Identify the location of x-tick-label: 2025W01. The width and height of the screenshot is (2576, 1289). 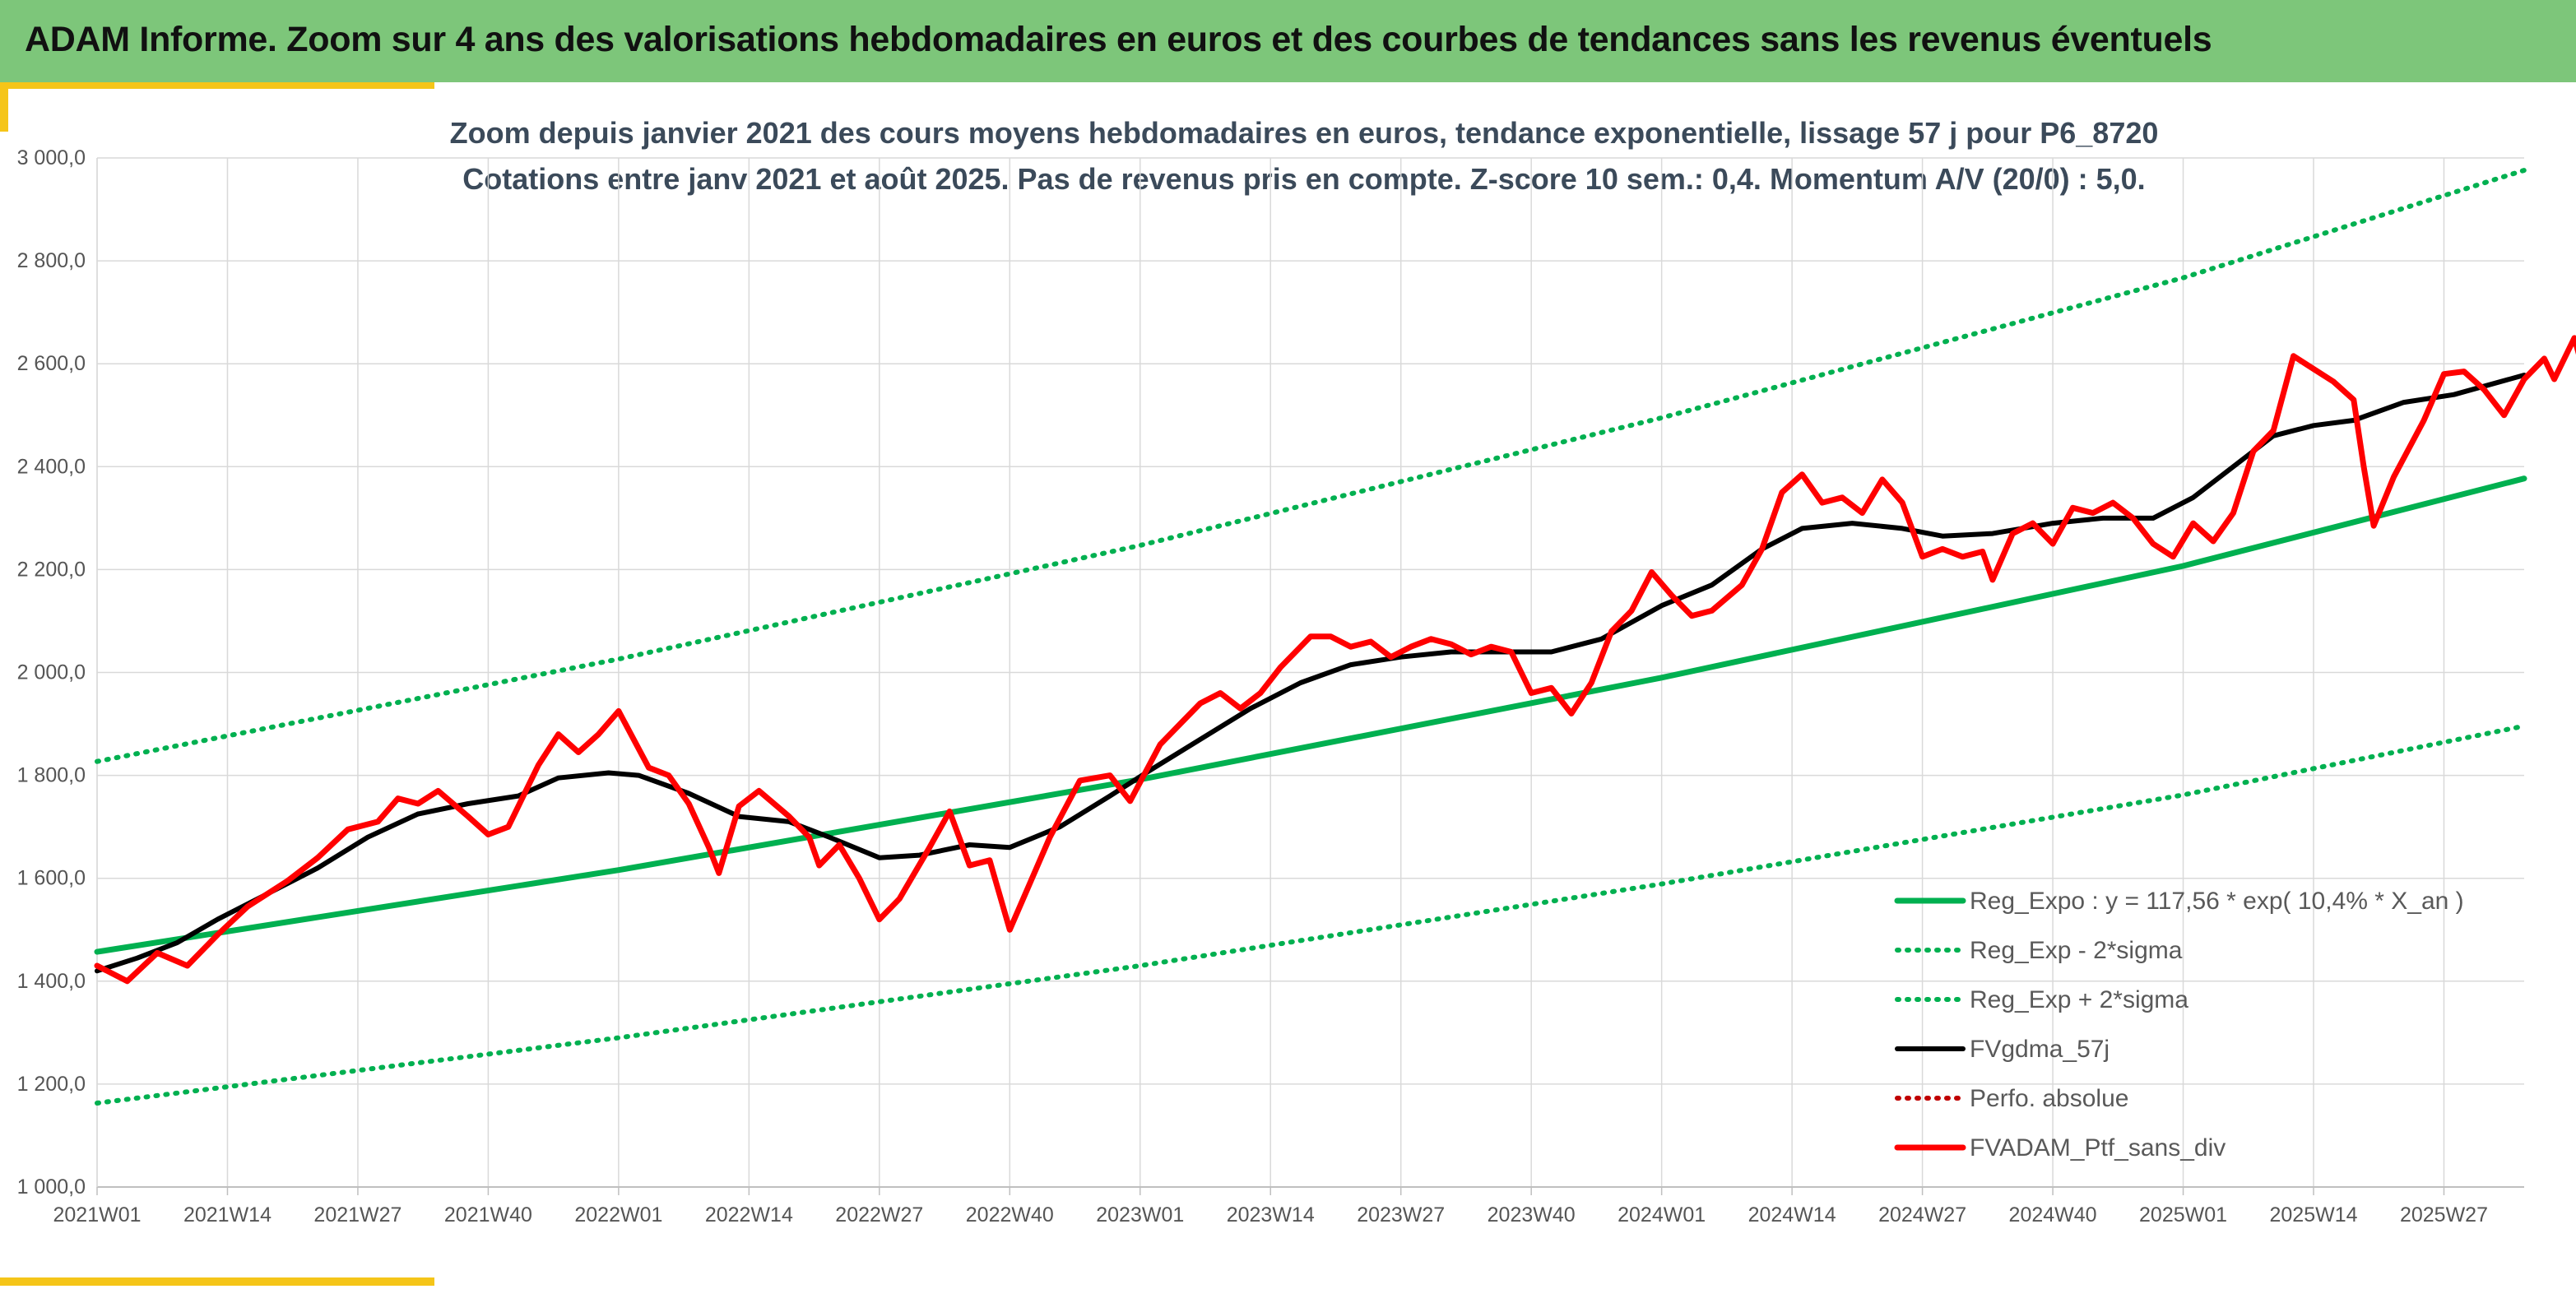
(2183, 1214).